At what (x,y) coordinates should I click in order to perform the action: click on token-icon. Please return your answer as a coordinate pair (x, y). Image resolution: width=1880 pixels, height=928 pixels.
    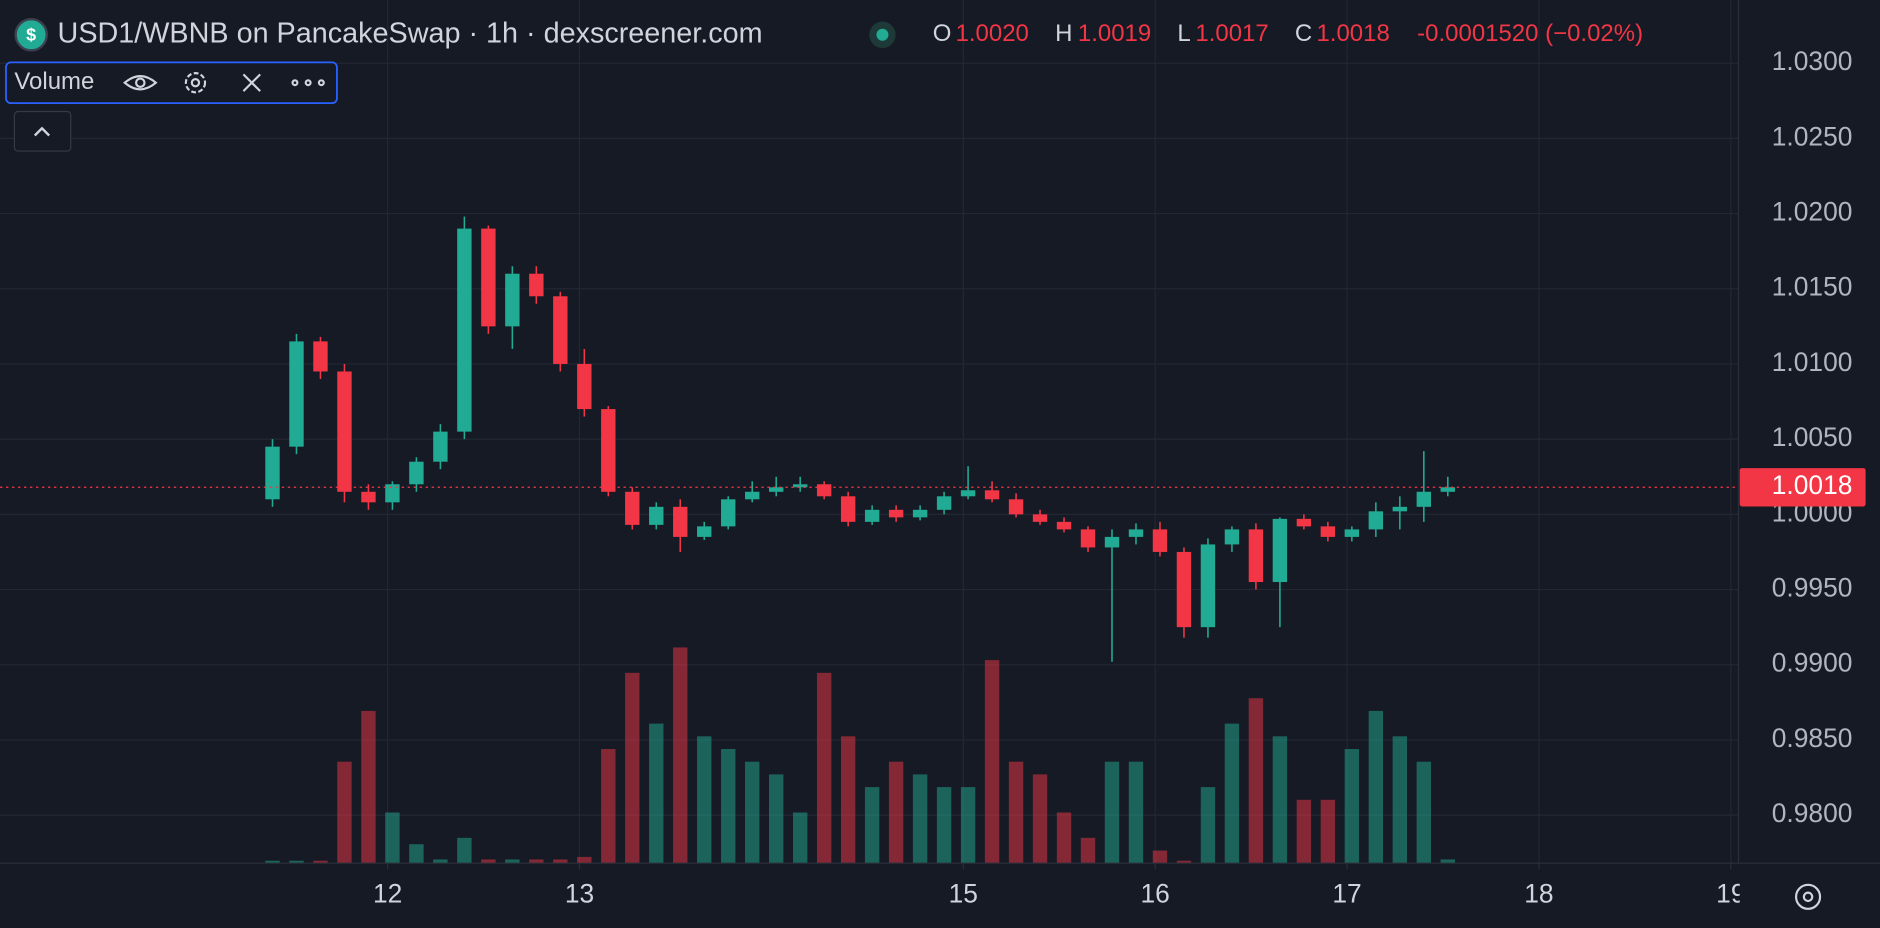
    Looking at the image, I should click on (31, 34).